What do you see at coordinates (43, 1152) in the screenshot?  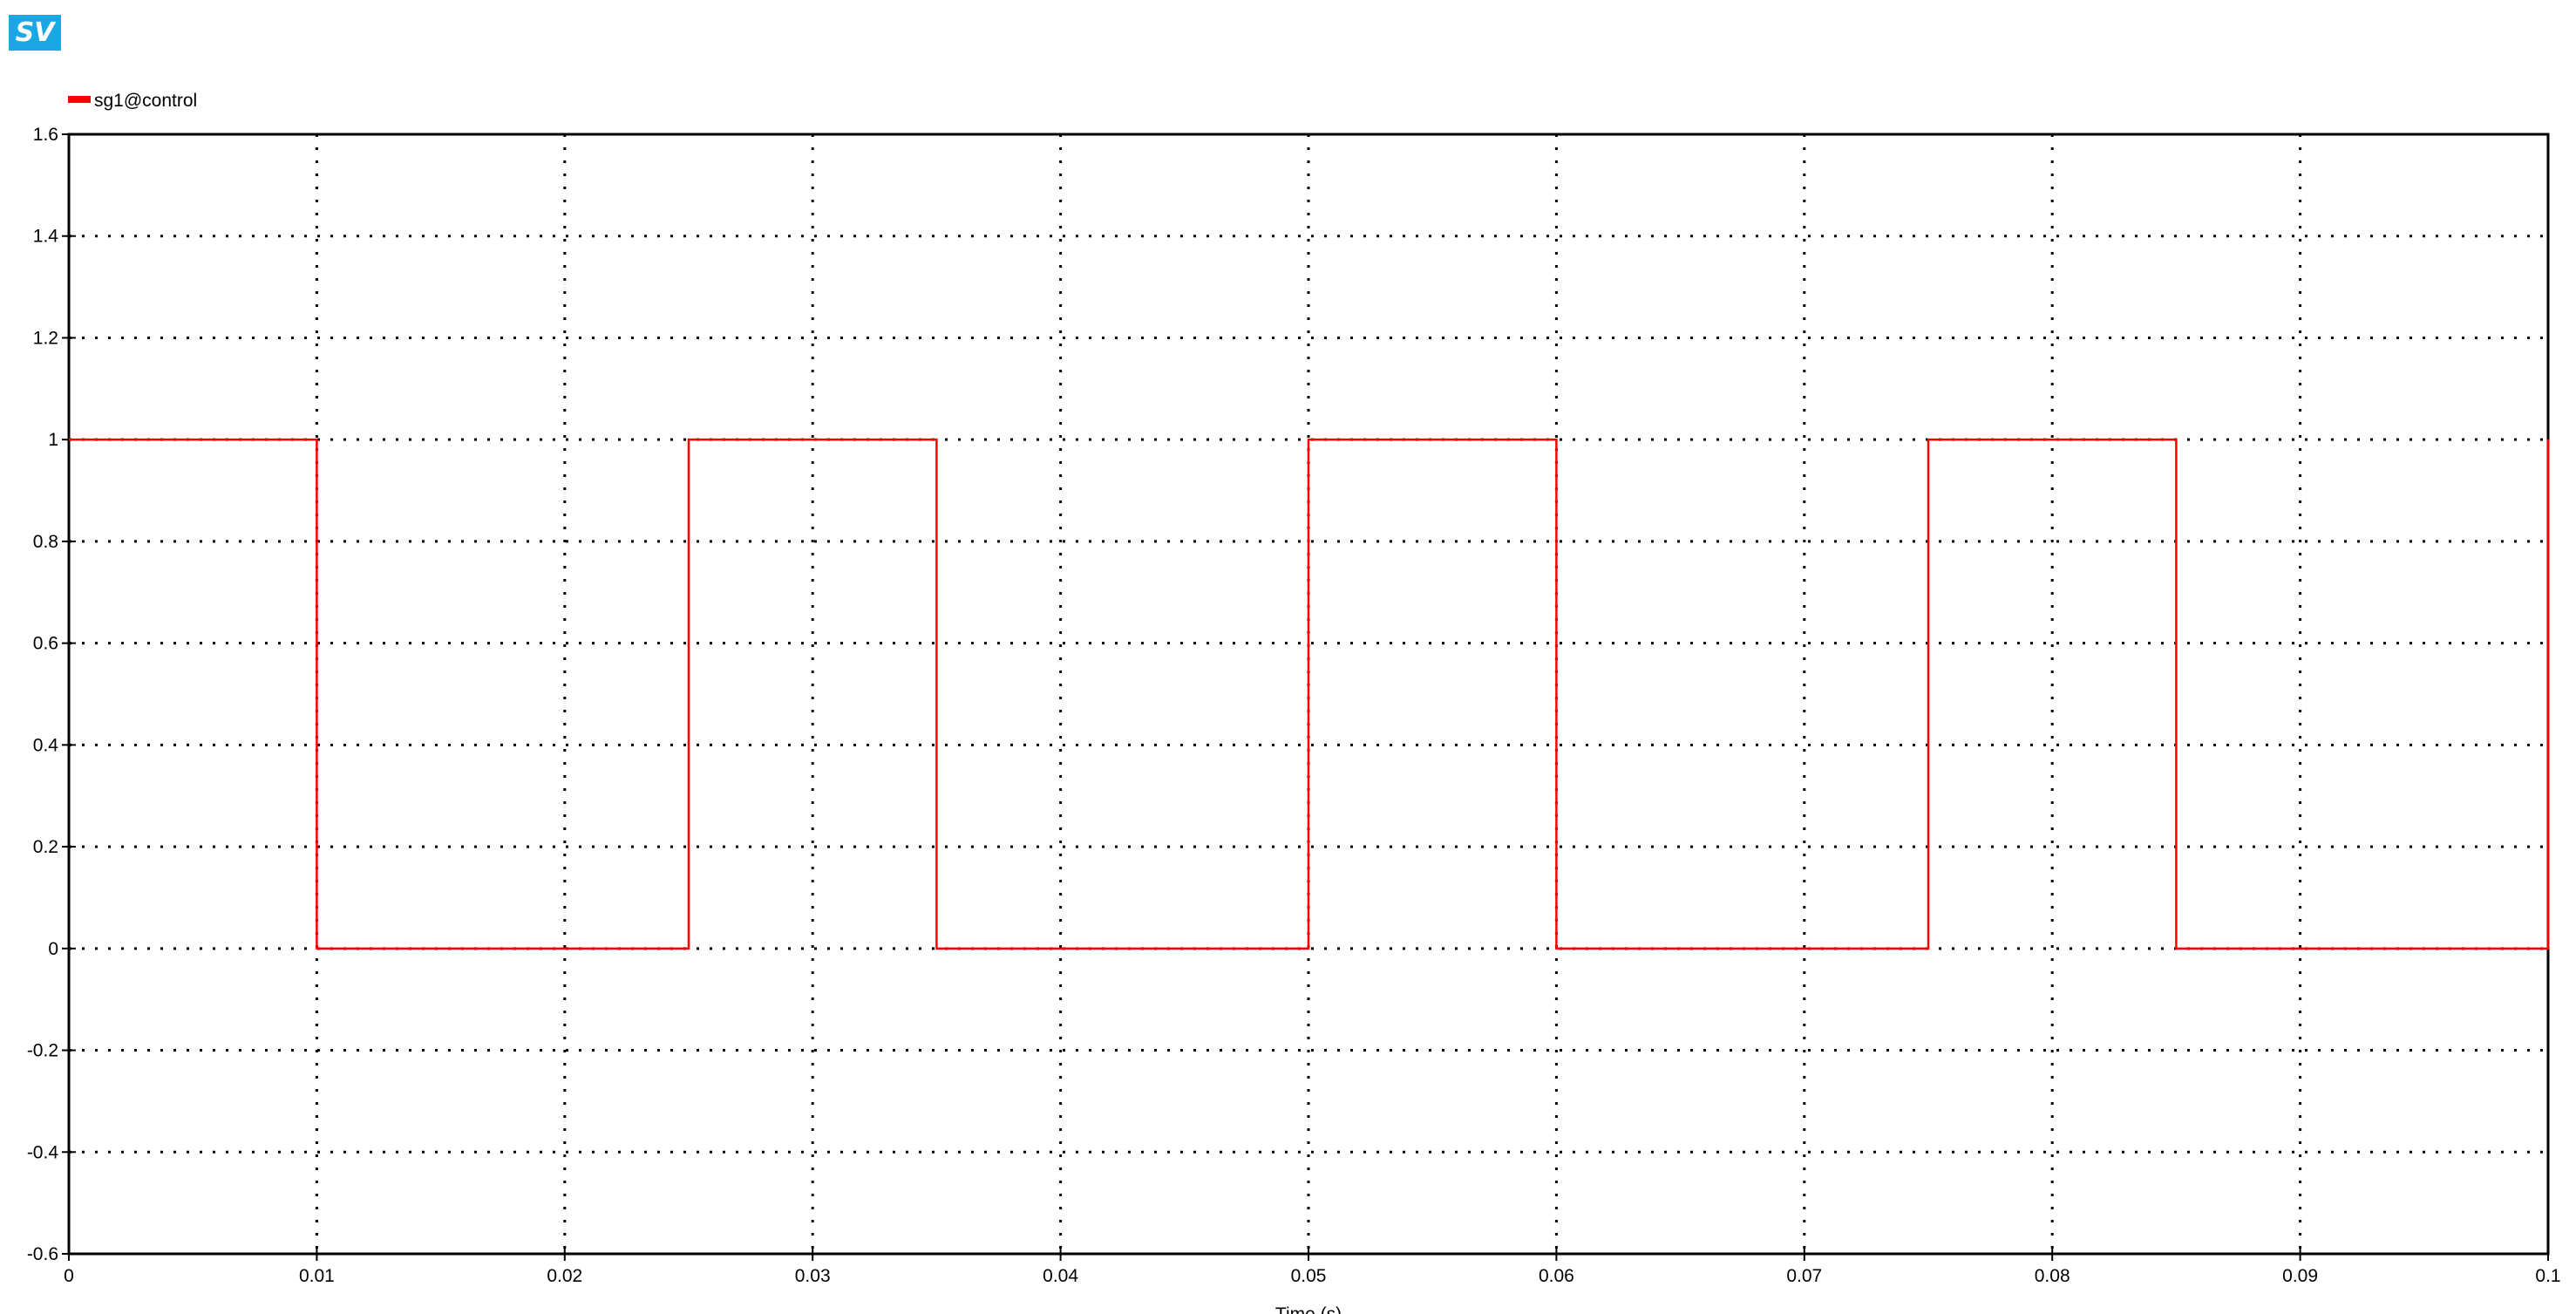 I see `y-tick-label: -0.4` at bounding box center [43, 1152].